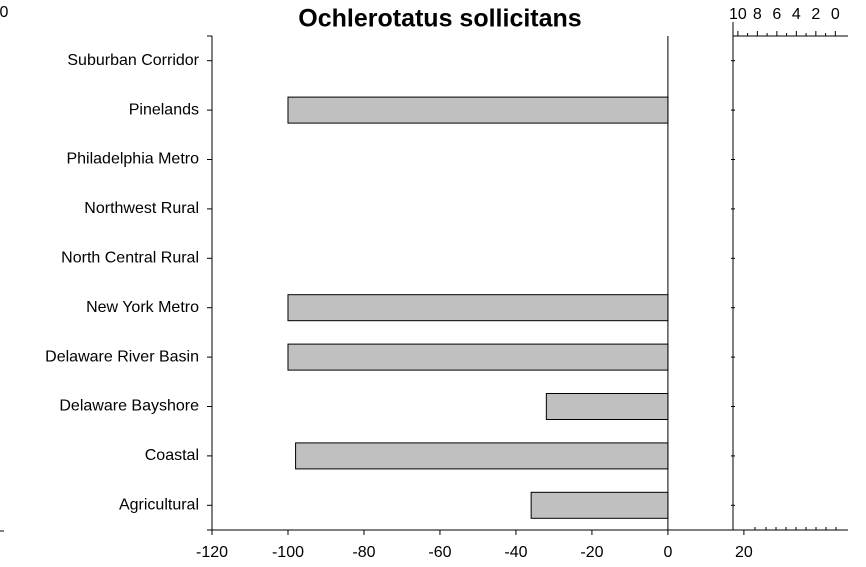  I want to click on y-tick-label: Delaware Bayshore, so click(129, 406).